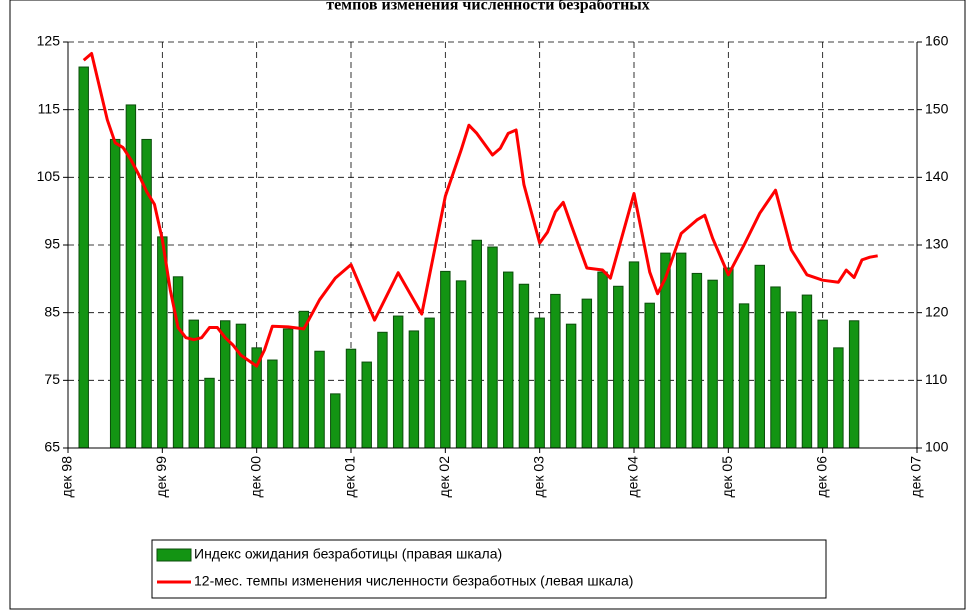 Image resolution: width=976 pixels, height=610 pixels. I want to click on x-tick-label: дек 01, so click(350, 477).